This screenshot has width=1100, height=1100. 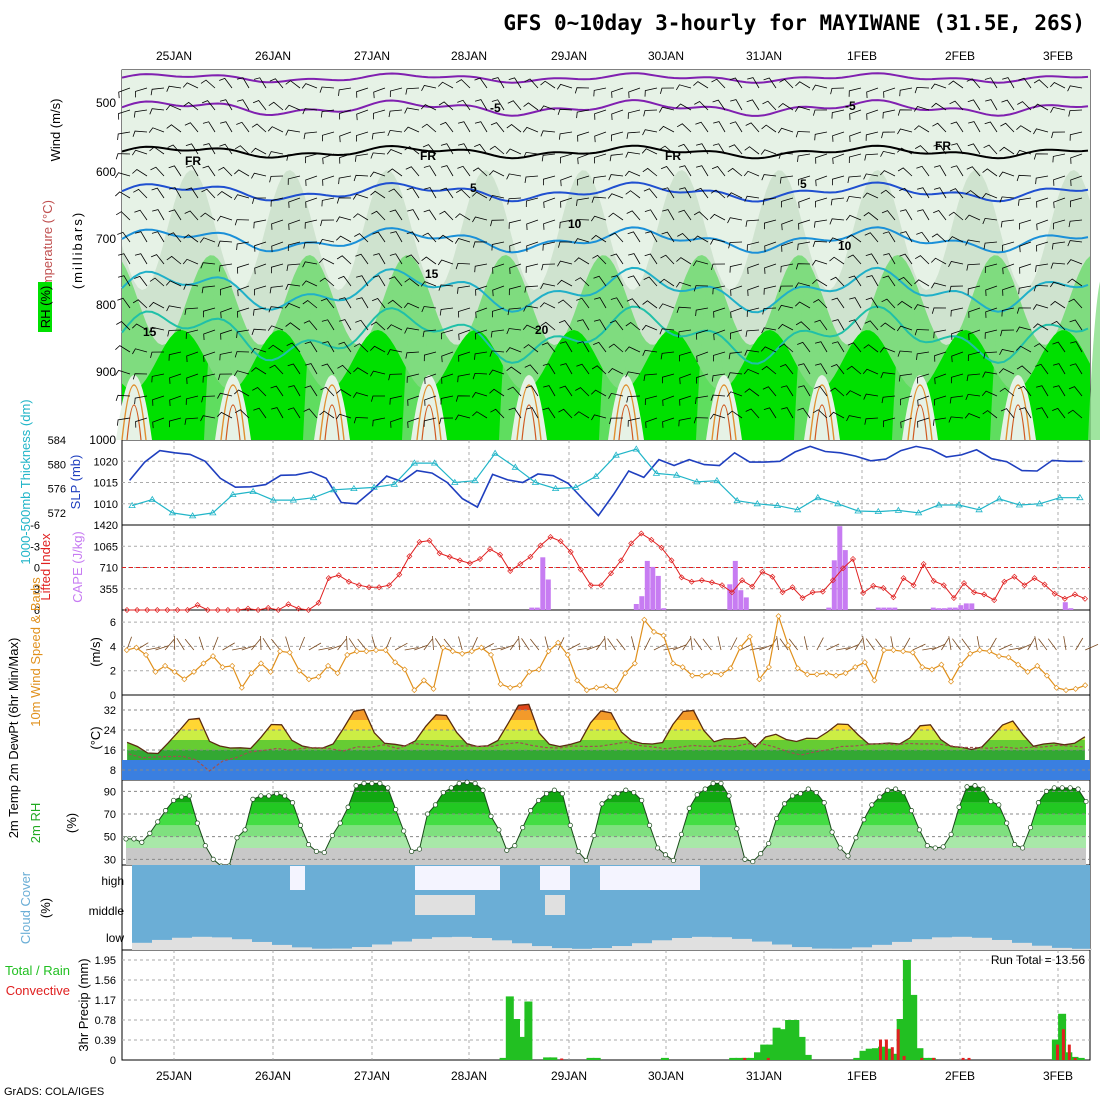 I want to click on date-tick-bottom: 26JAN, so click(x=273, y=1076).